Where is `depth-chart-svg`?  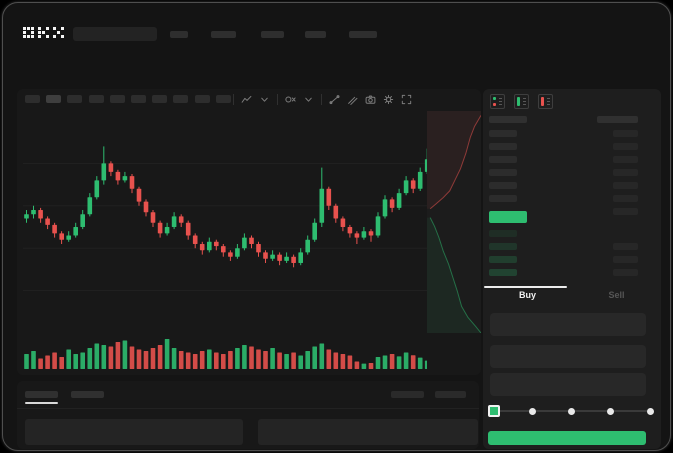
depth-chart-svg is located at coordinates (454, 222).